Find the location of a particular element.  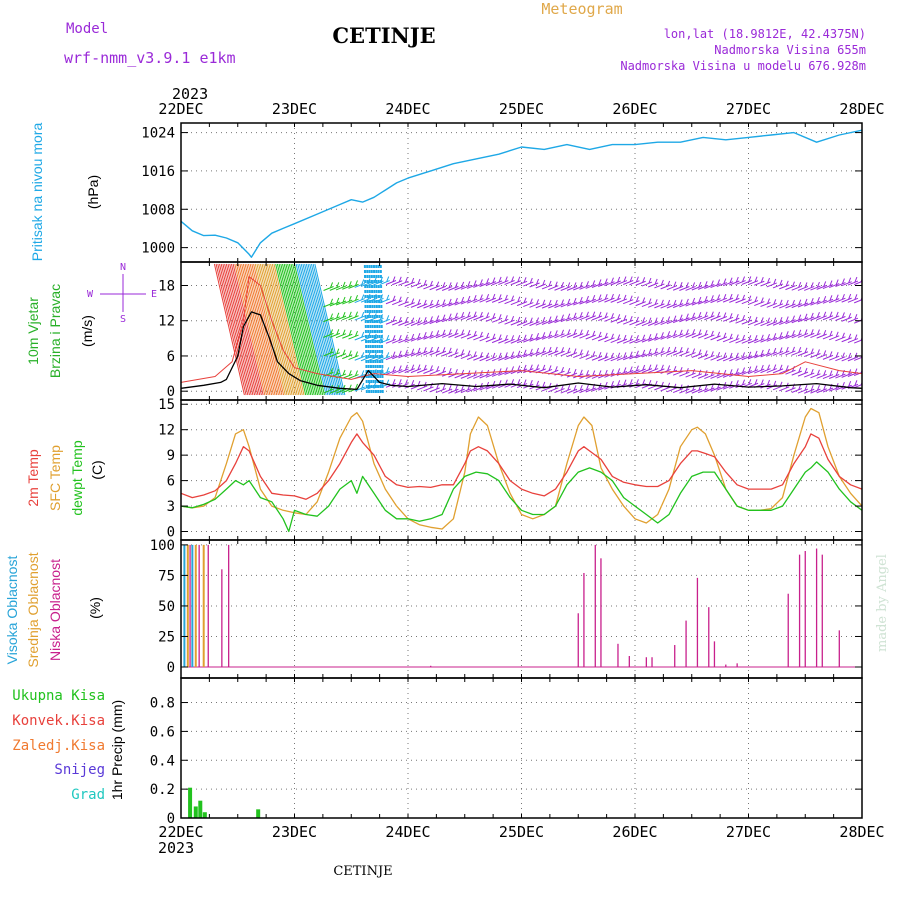

cloud-unit-label: (%) is located at coordinates (95, 608).